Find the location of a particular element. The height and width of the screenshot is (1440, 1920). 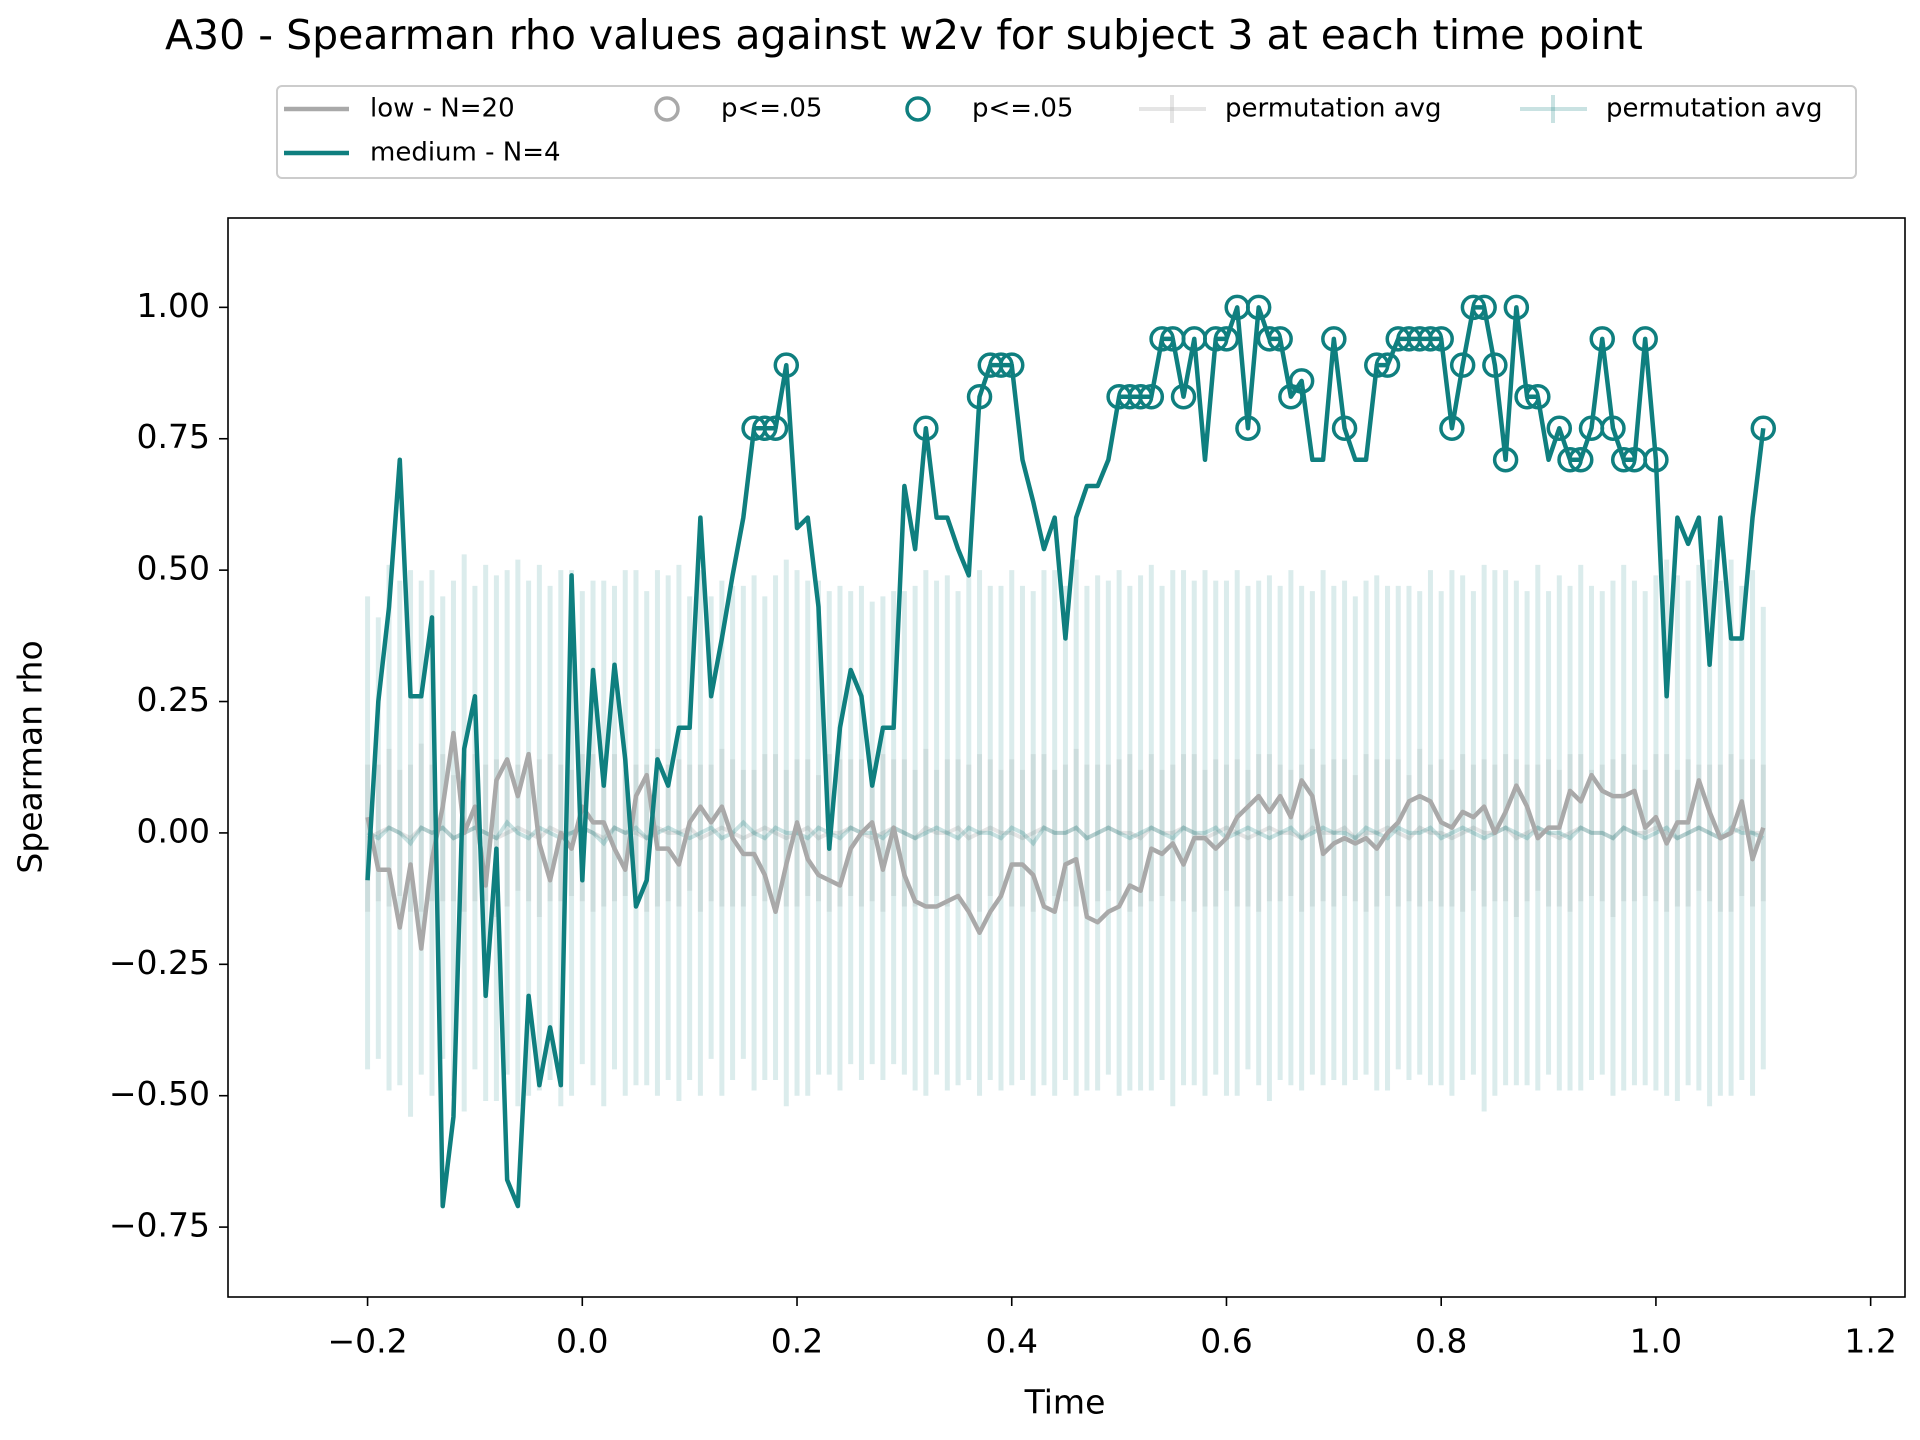

y-tick-label: 0.00 is located at coordinates (173, 830).